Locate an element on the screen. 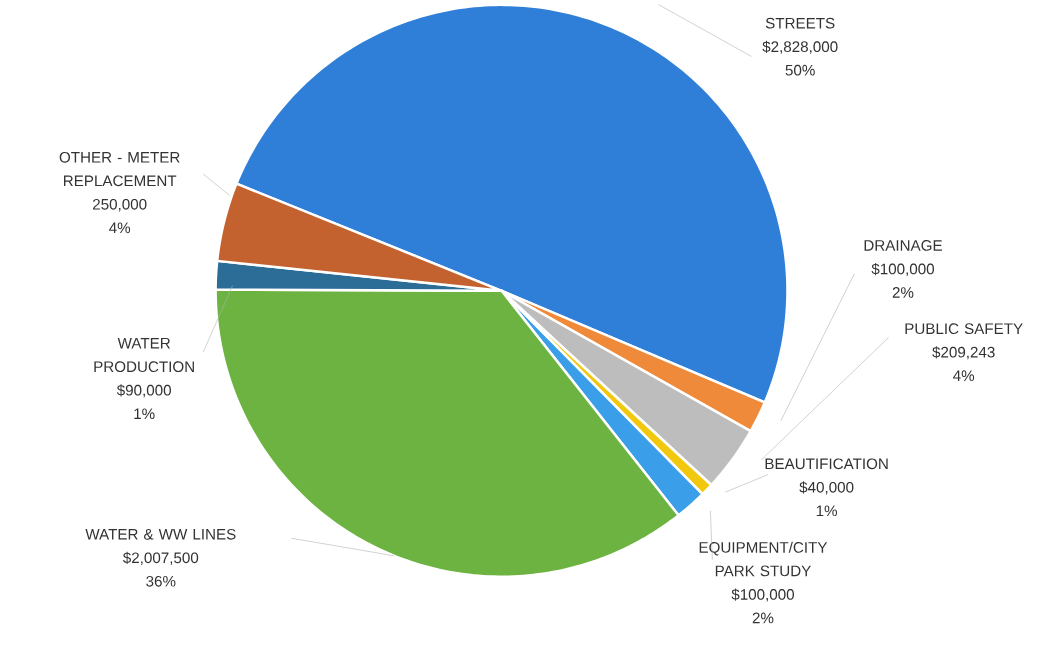  slice-label: DRAINAGE is located at coordinates (903, 245).